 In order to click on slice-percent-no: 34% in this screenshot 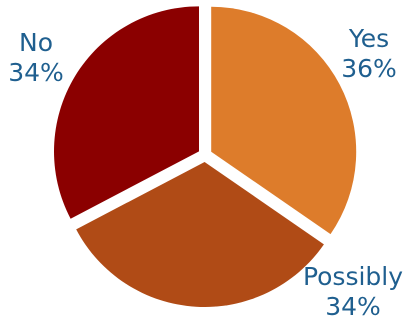, I will do `click(36, 72)`.